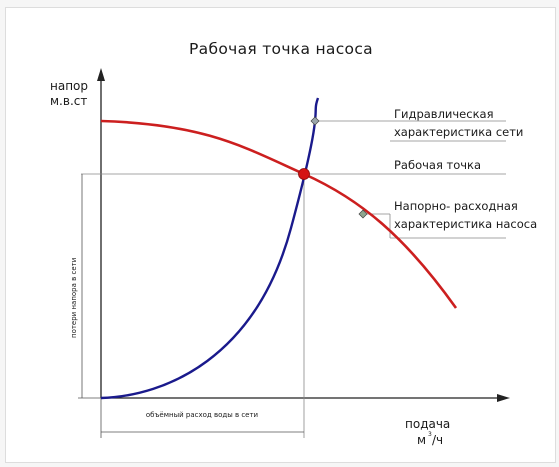 This screenshot has height=467, width=559. I want to click on operating-point-marker, so click(304, 174).